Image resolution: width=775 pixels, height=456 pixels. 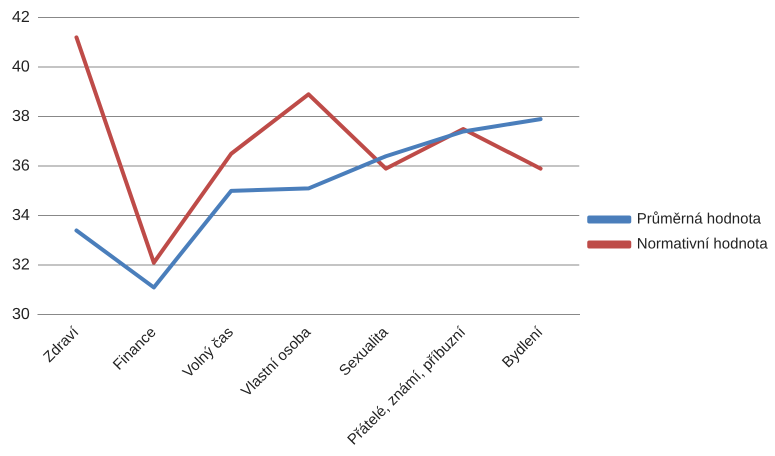 I want to click on y-tick-label: 40, so click(x=21, y=67).